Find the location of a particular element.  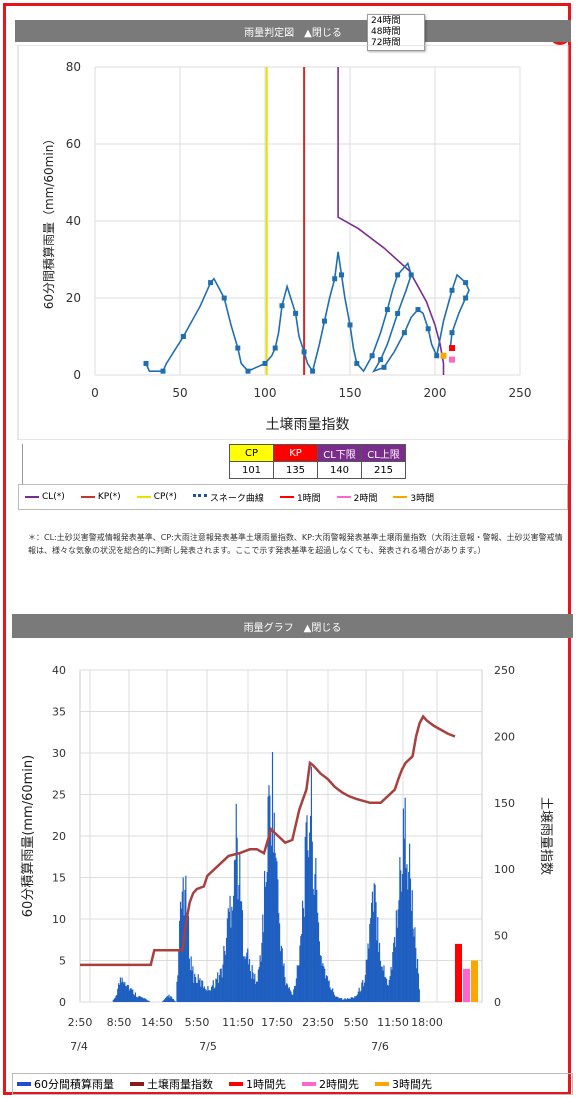

panel1-header: 雨量判定図 ▲閉じる is located at coordinates (293, 31).